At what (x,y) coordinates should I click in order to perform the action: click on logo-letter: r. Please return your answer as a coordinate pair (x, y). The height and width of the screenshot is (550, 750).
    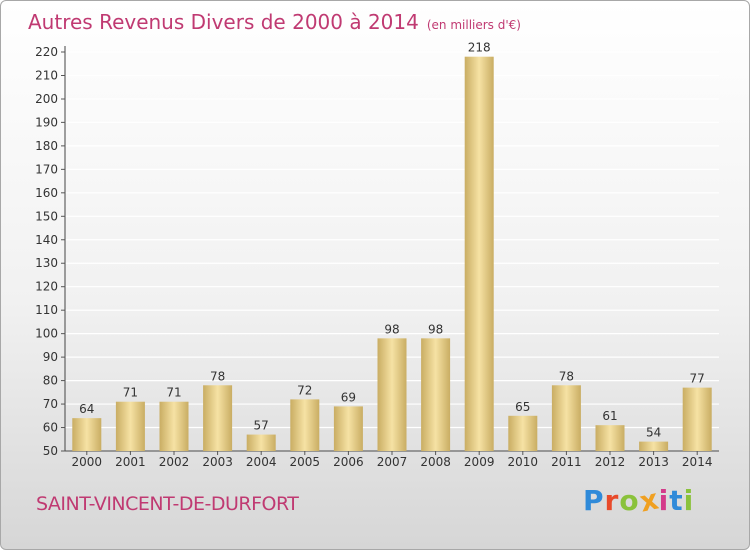
    Looking at the image, I should click on (612, 500).